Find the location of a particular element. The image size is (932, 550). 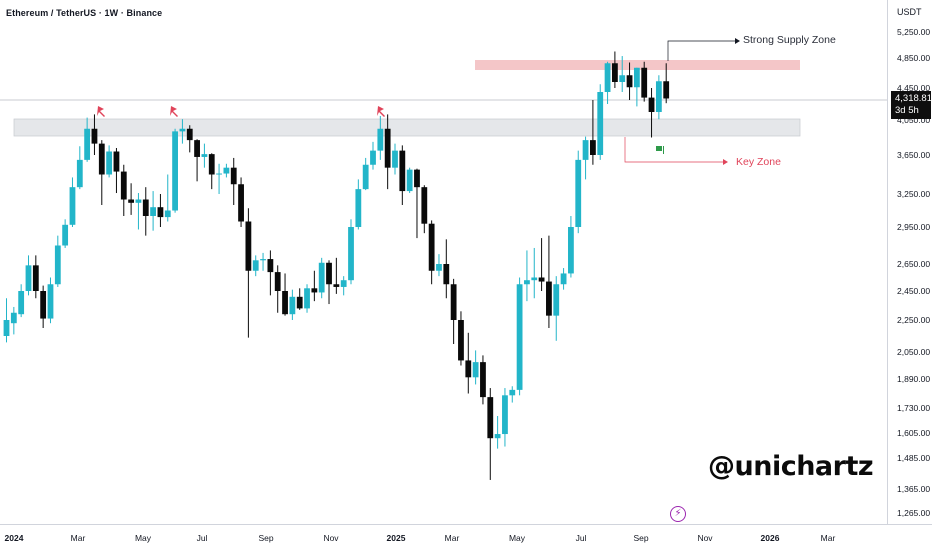

time-tick-label: May is located at coordinates (143, 538).